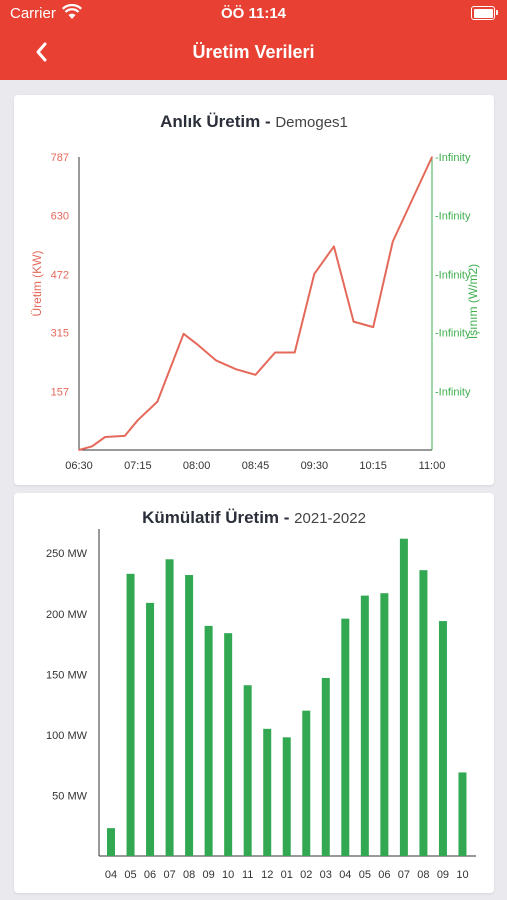 This screenshot has width=507, height=900. Describe the element at coordinates (315, 466) in the screenshot. I see `x-tick-label: 09:30` at that location.